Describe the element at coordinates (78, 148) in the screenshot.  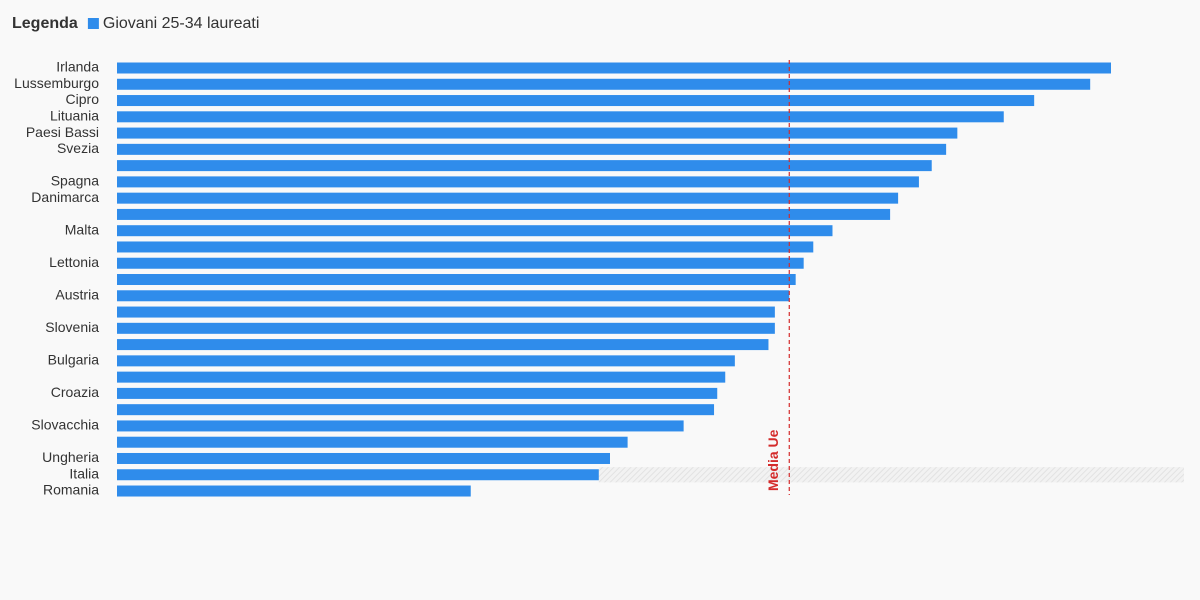
I see `y-tick-label: Svezia` at that location.